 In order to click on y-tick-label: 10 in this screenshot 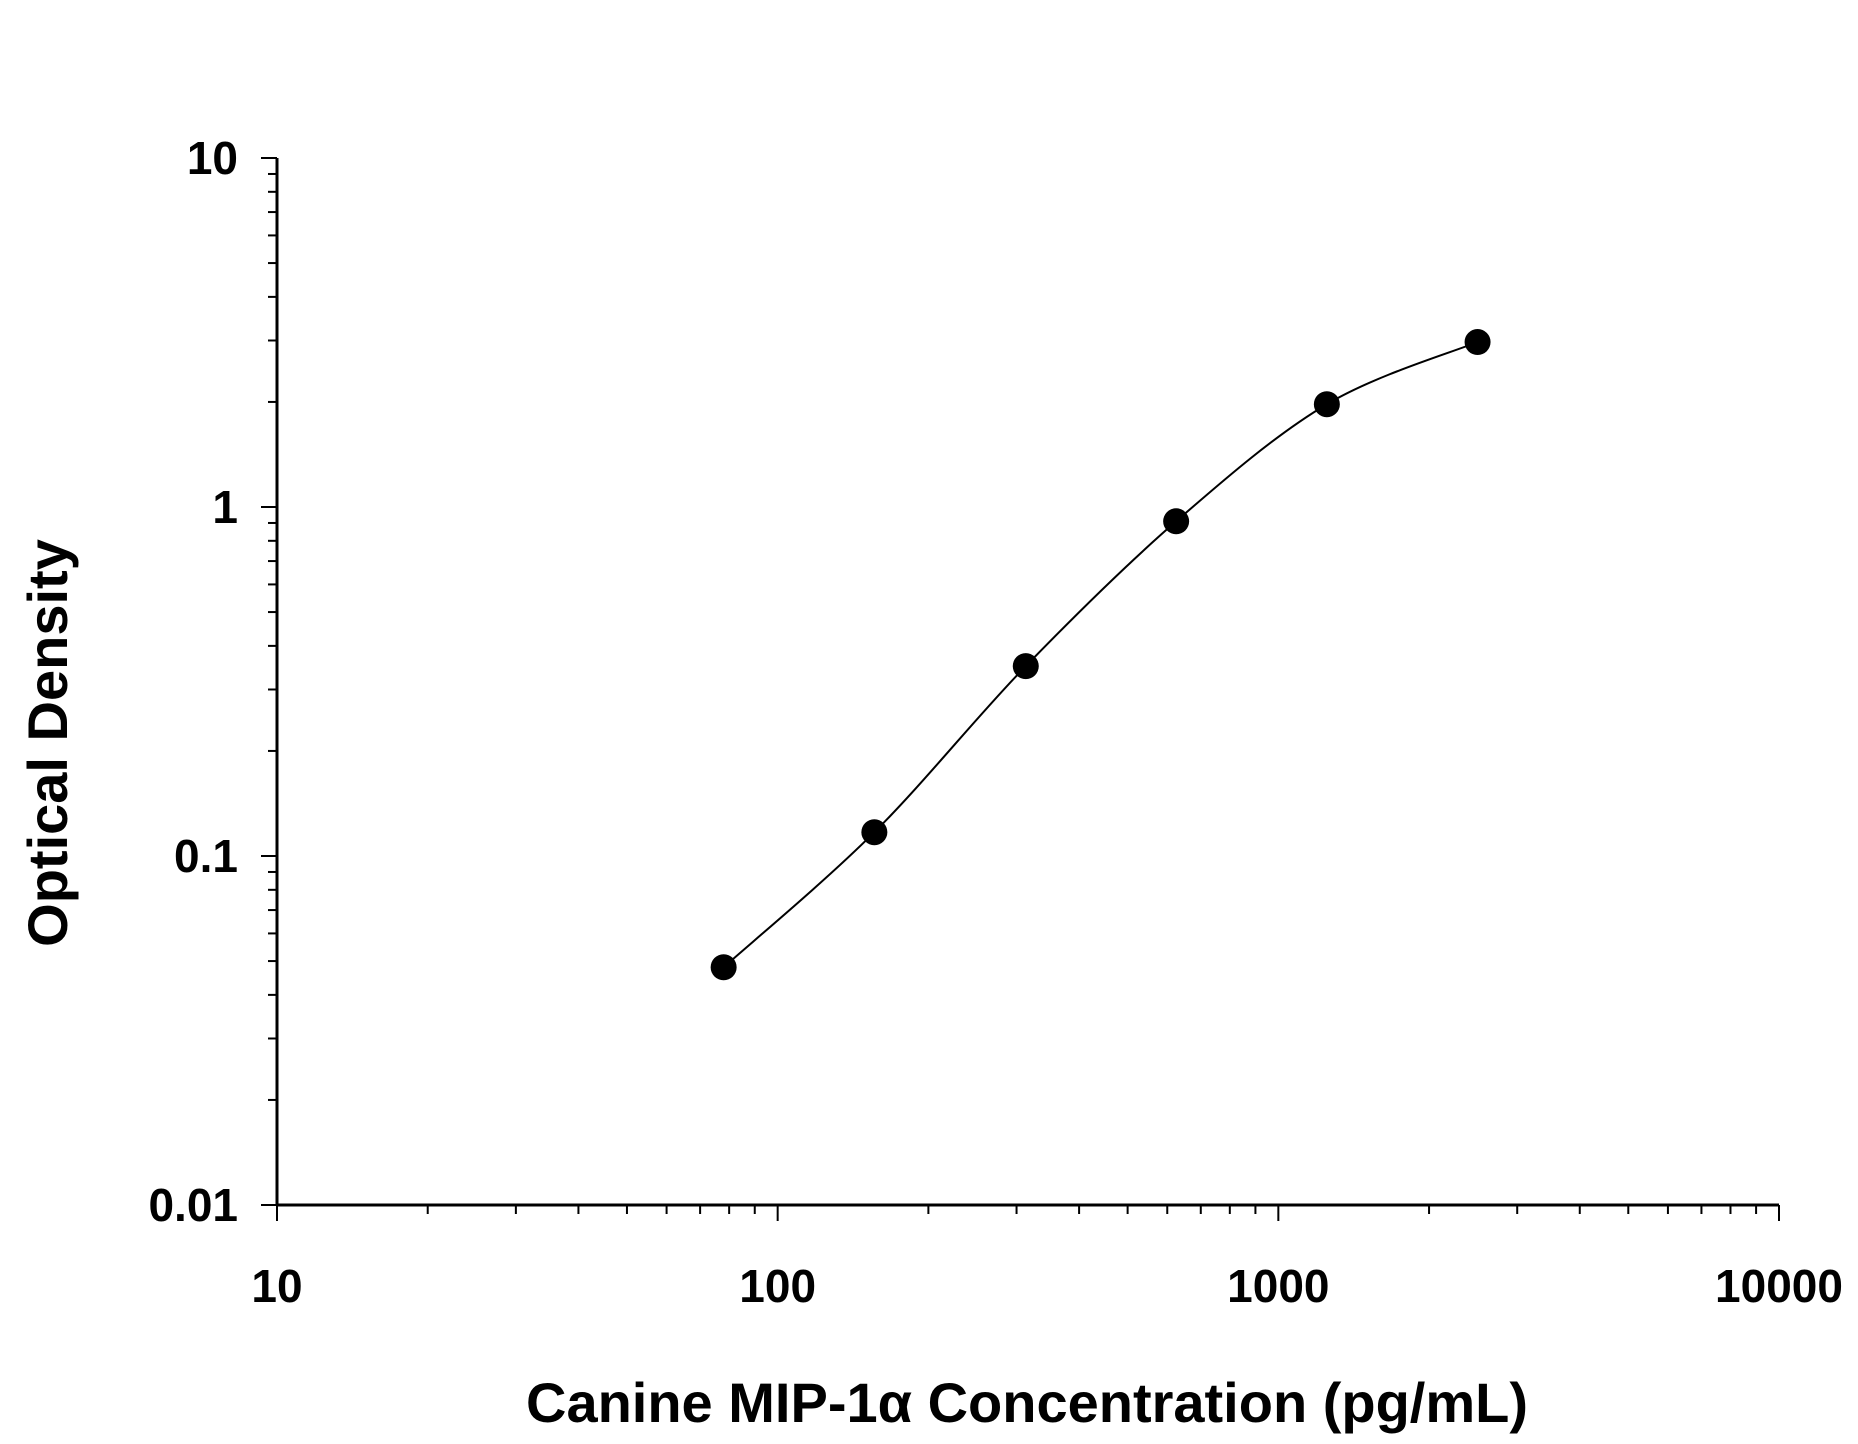, I will do `click(212, 158)`.